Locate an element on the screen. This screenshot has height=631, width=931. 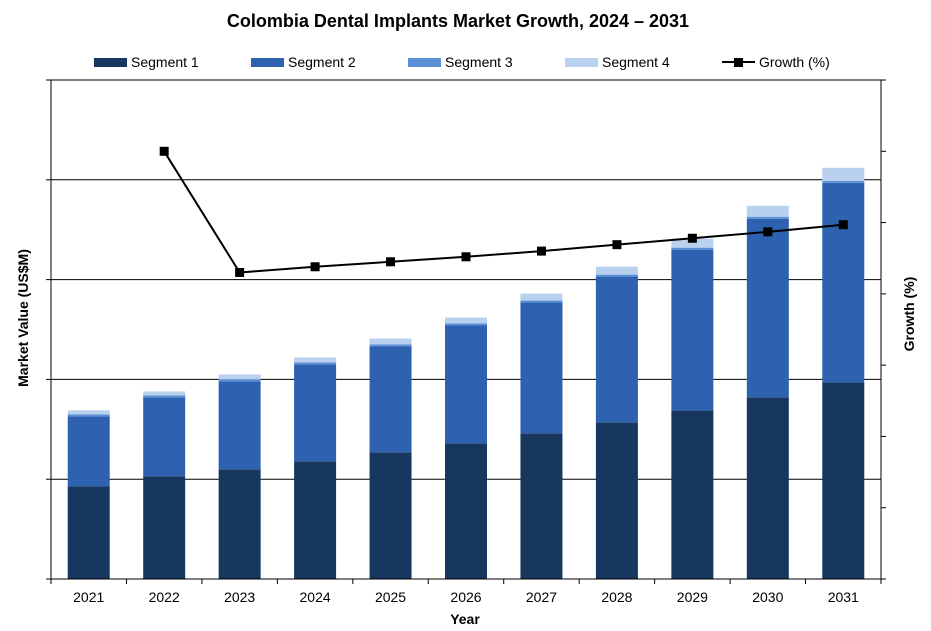
growth-marker-2022 is located at coordinates (164, 151).